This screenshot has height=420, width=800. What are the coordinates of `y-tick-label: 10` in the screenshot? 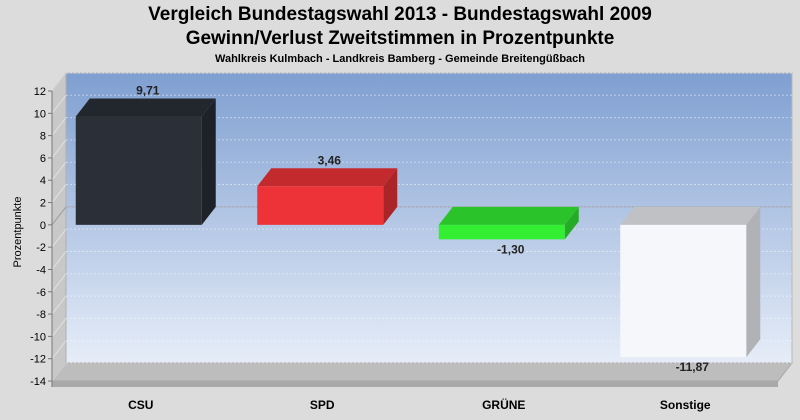 It's located at (40, 114).